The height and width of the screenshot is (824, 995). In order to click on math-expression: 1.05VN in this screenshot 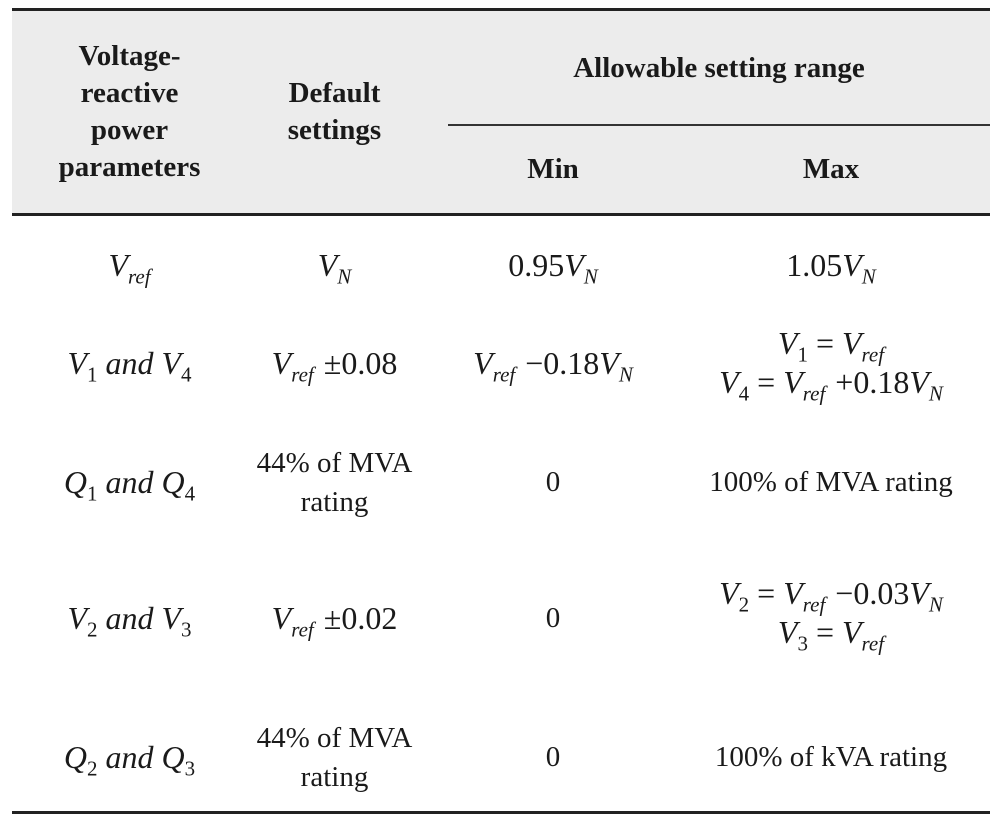, I will do `click(831, 267)`.